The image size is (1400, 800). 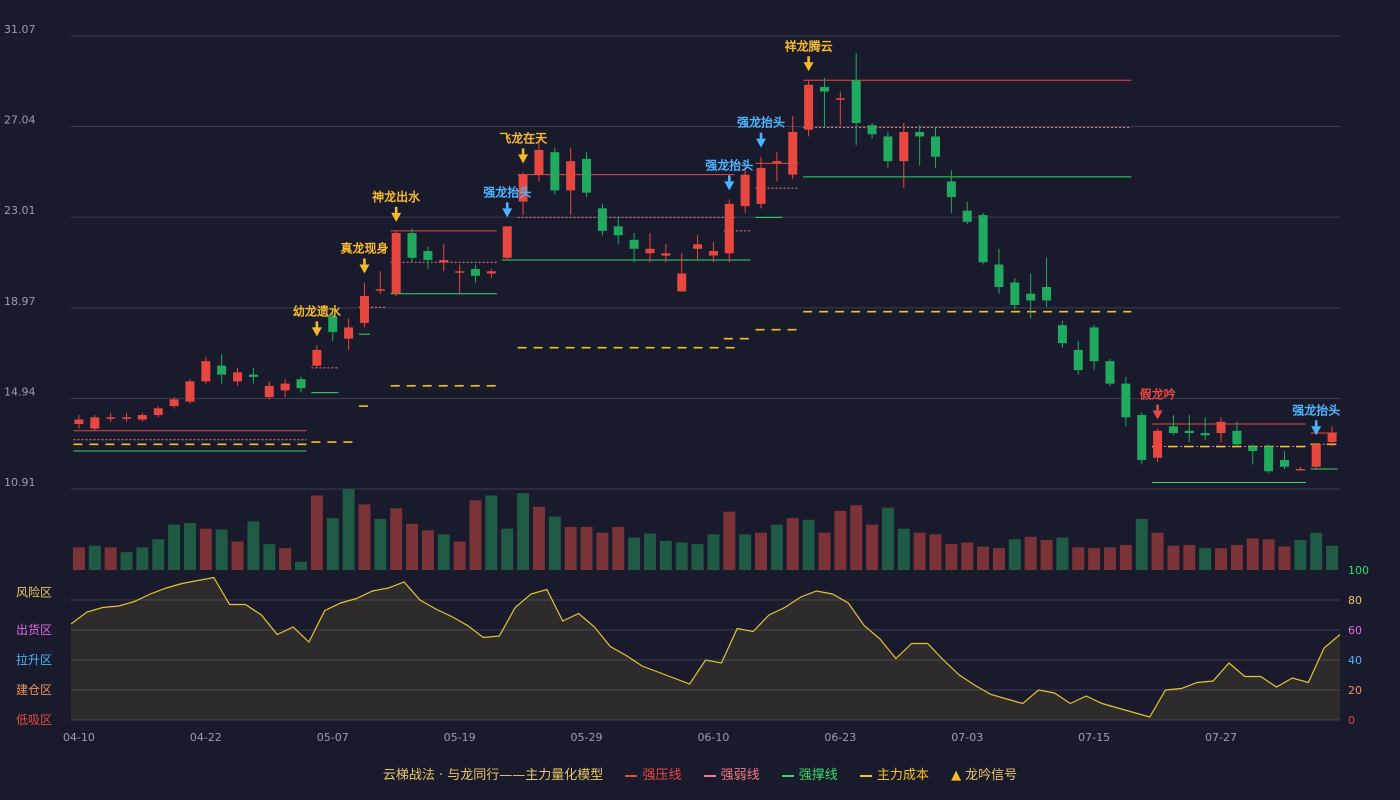 What do you see at coordinates (34, 659) in the screenshot?
I see `indicator-zone-label: 拉升区` at bounding box center [34, 659].